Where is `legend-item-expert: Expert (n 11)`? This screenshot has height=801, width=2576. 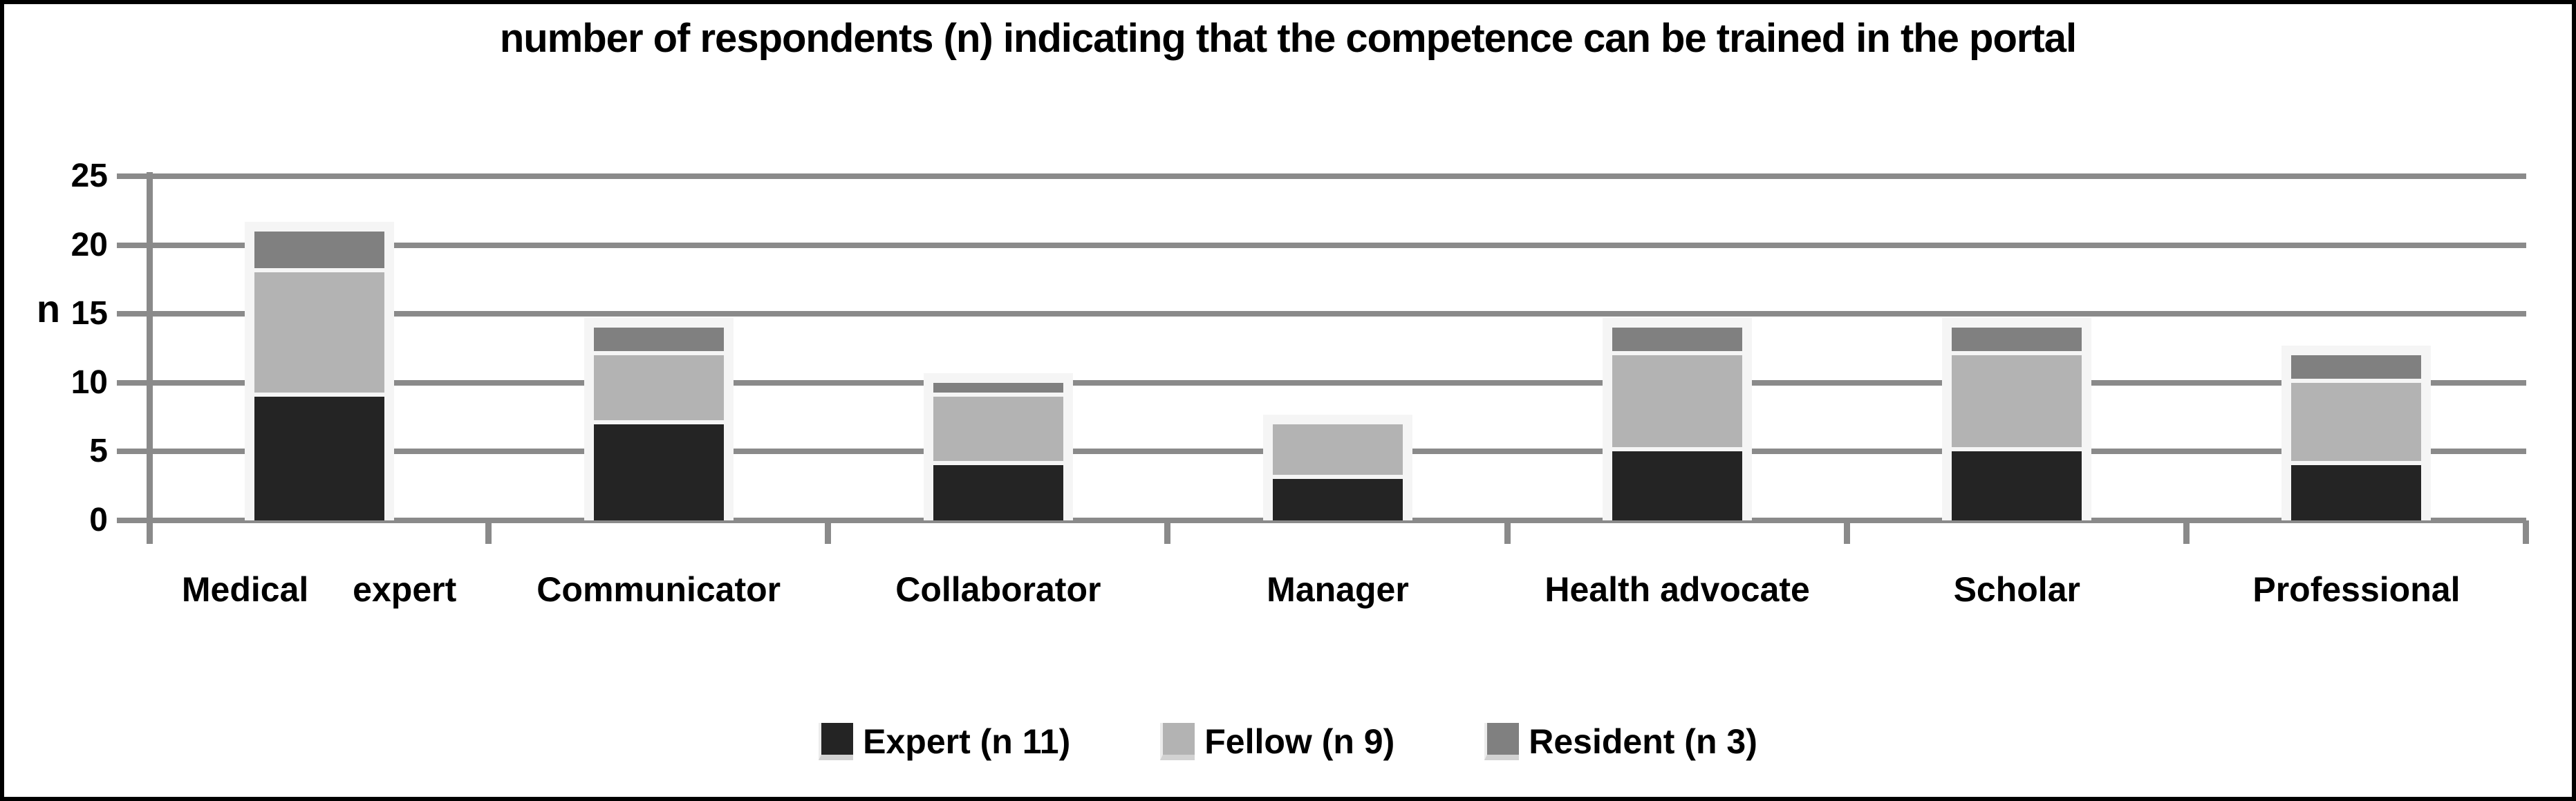 legend-item-expert: Expert (n 11) is located at coordinates (944, 742).